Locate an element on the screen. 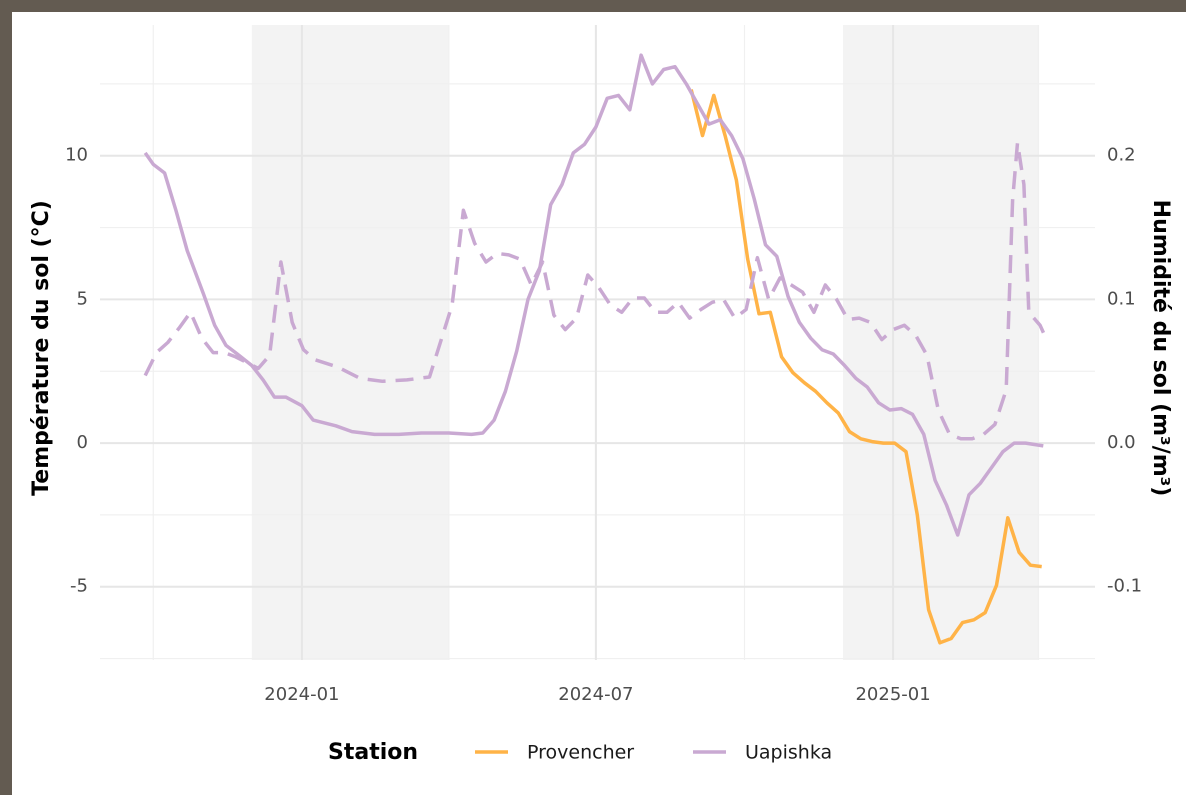 This screenshot has height=795, width=1186. y-axis-title: Température du sol (°C) is located at coordinates (41, 348).